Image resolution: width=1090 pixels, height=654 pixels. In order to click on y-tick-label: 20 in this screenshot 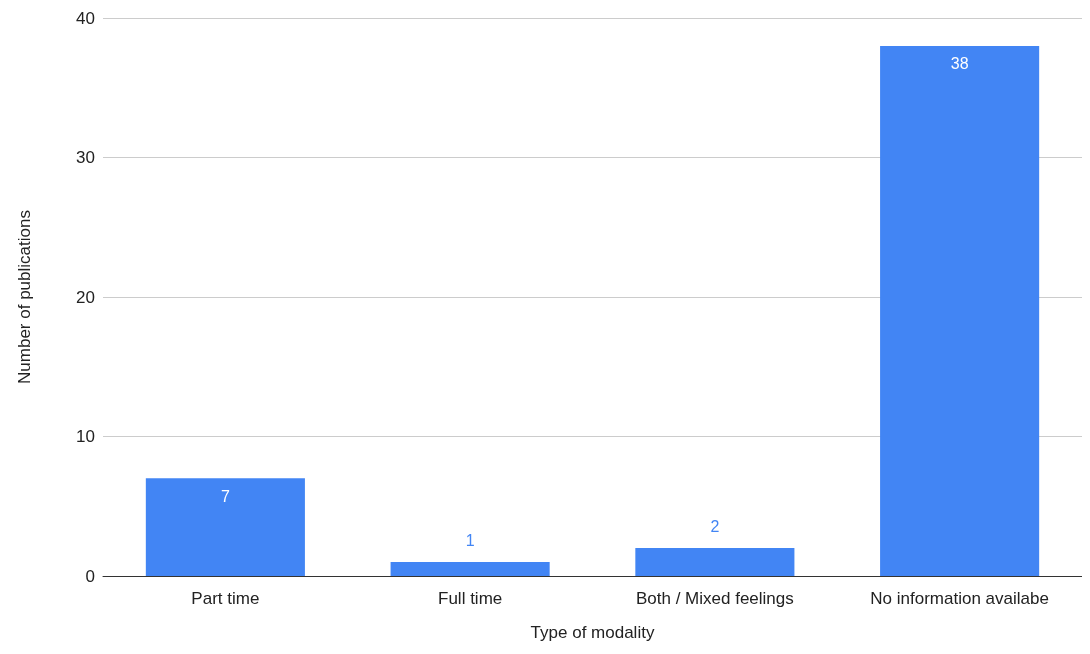, I will do `click(85, 297)`.